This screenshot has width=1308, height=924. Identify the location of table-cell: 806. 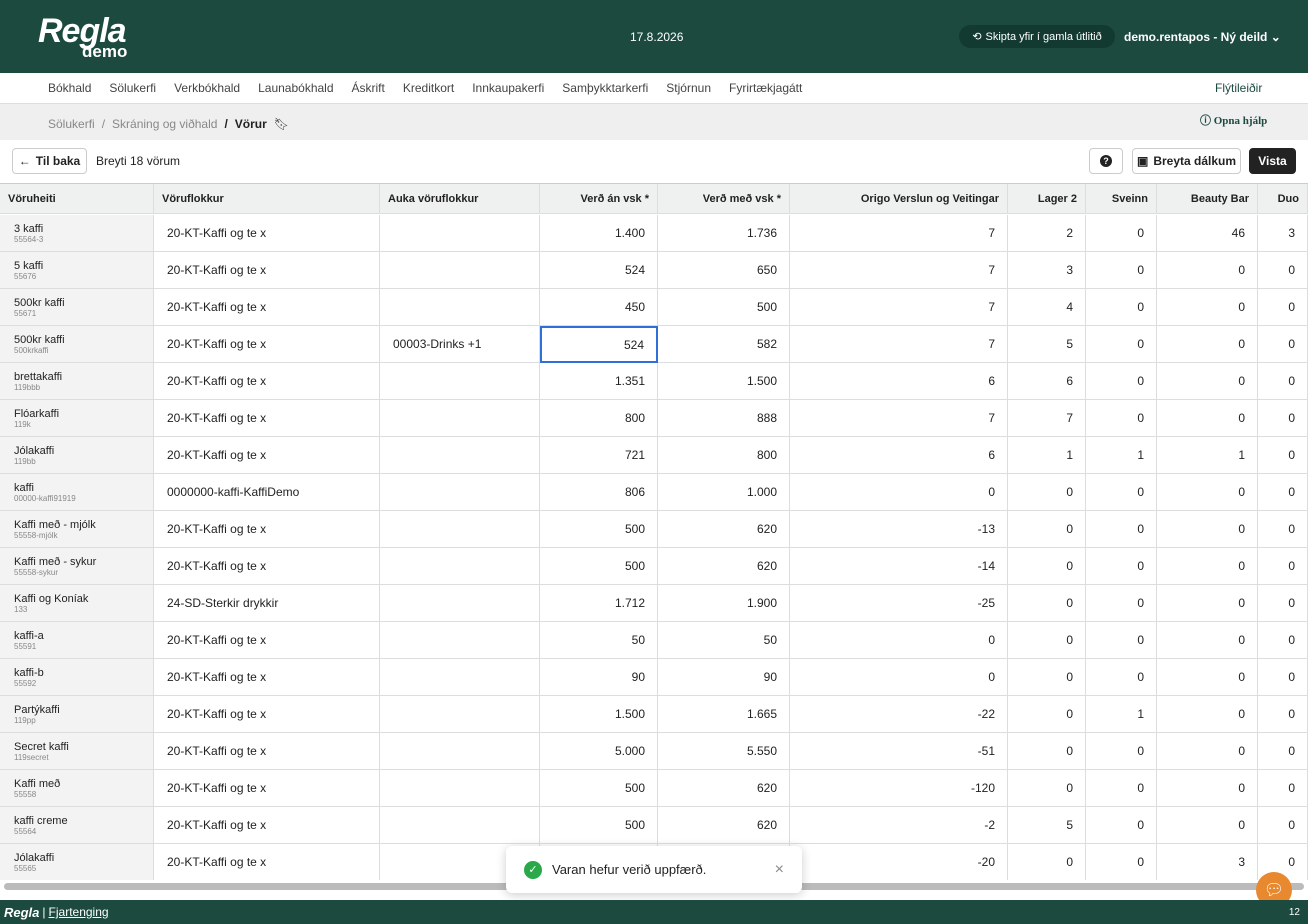
(599, 492).